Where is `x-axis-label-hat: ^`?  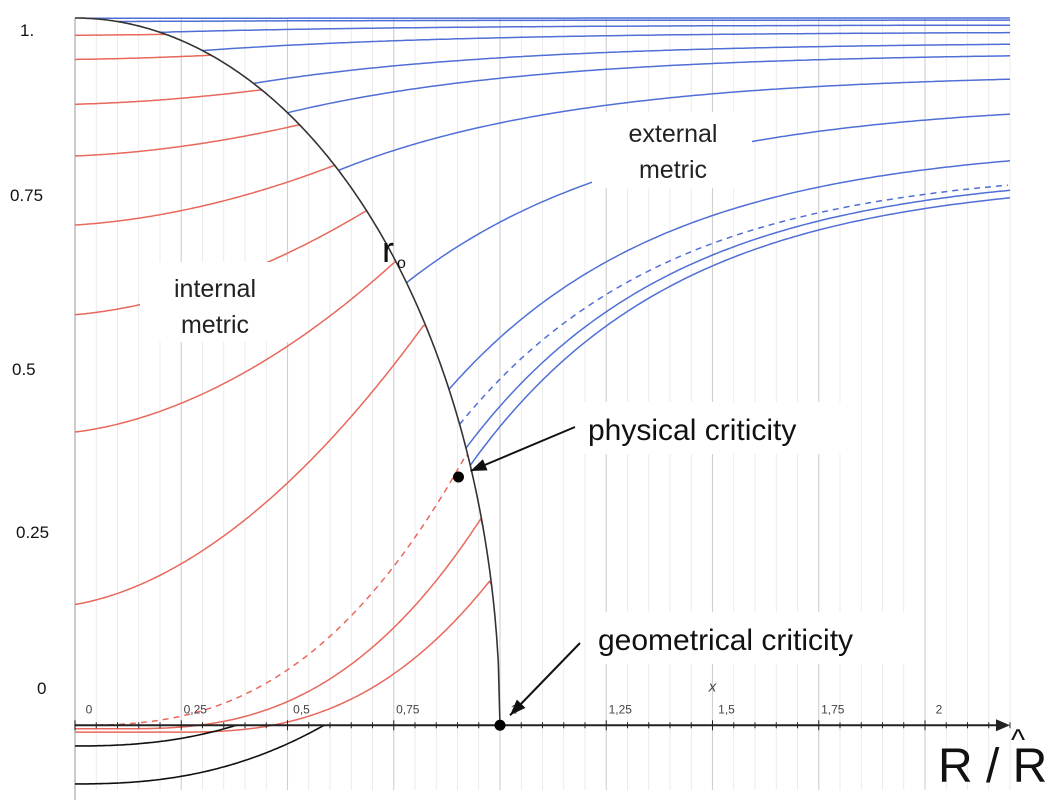 x-axis-label-hat: ^ is located at coordinates (1018, 740).